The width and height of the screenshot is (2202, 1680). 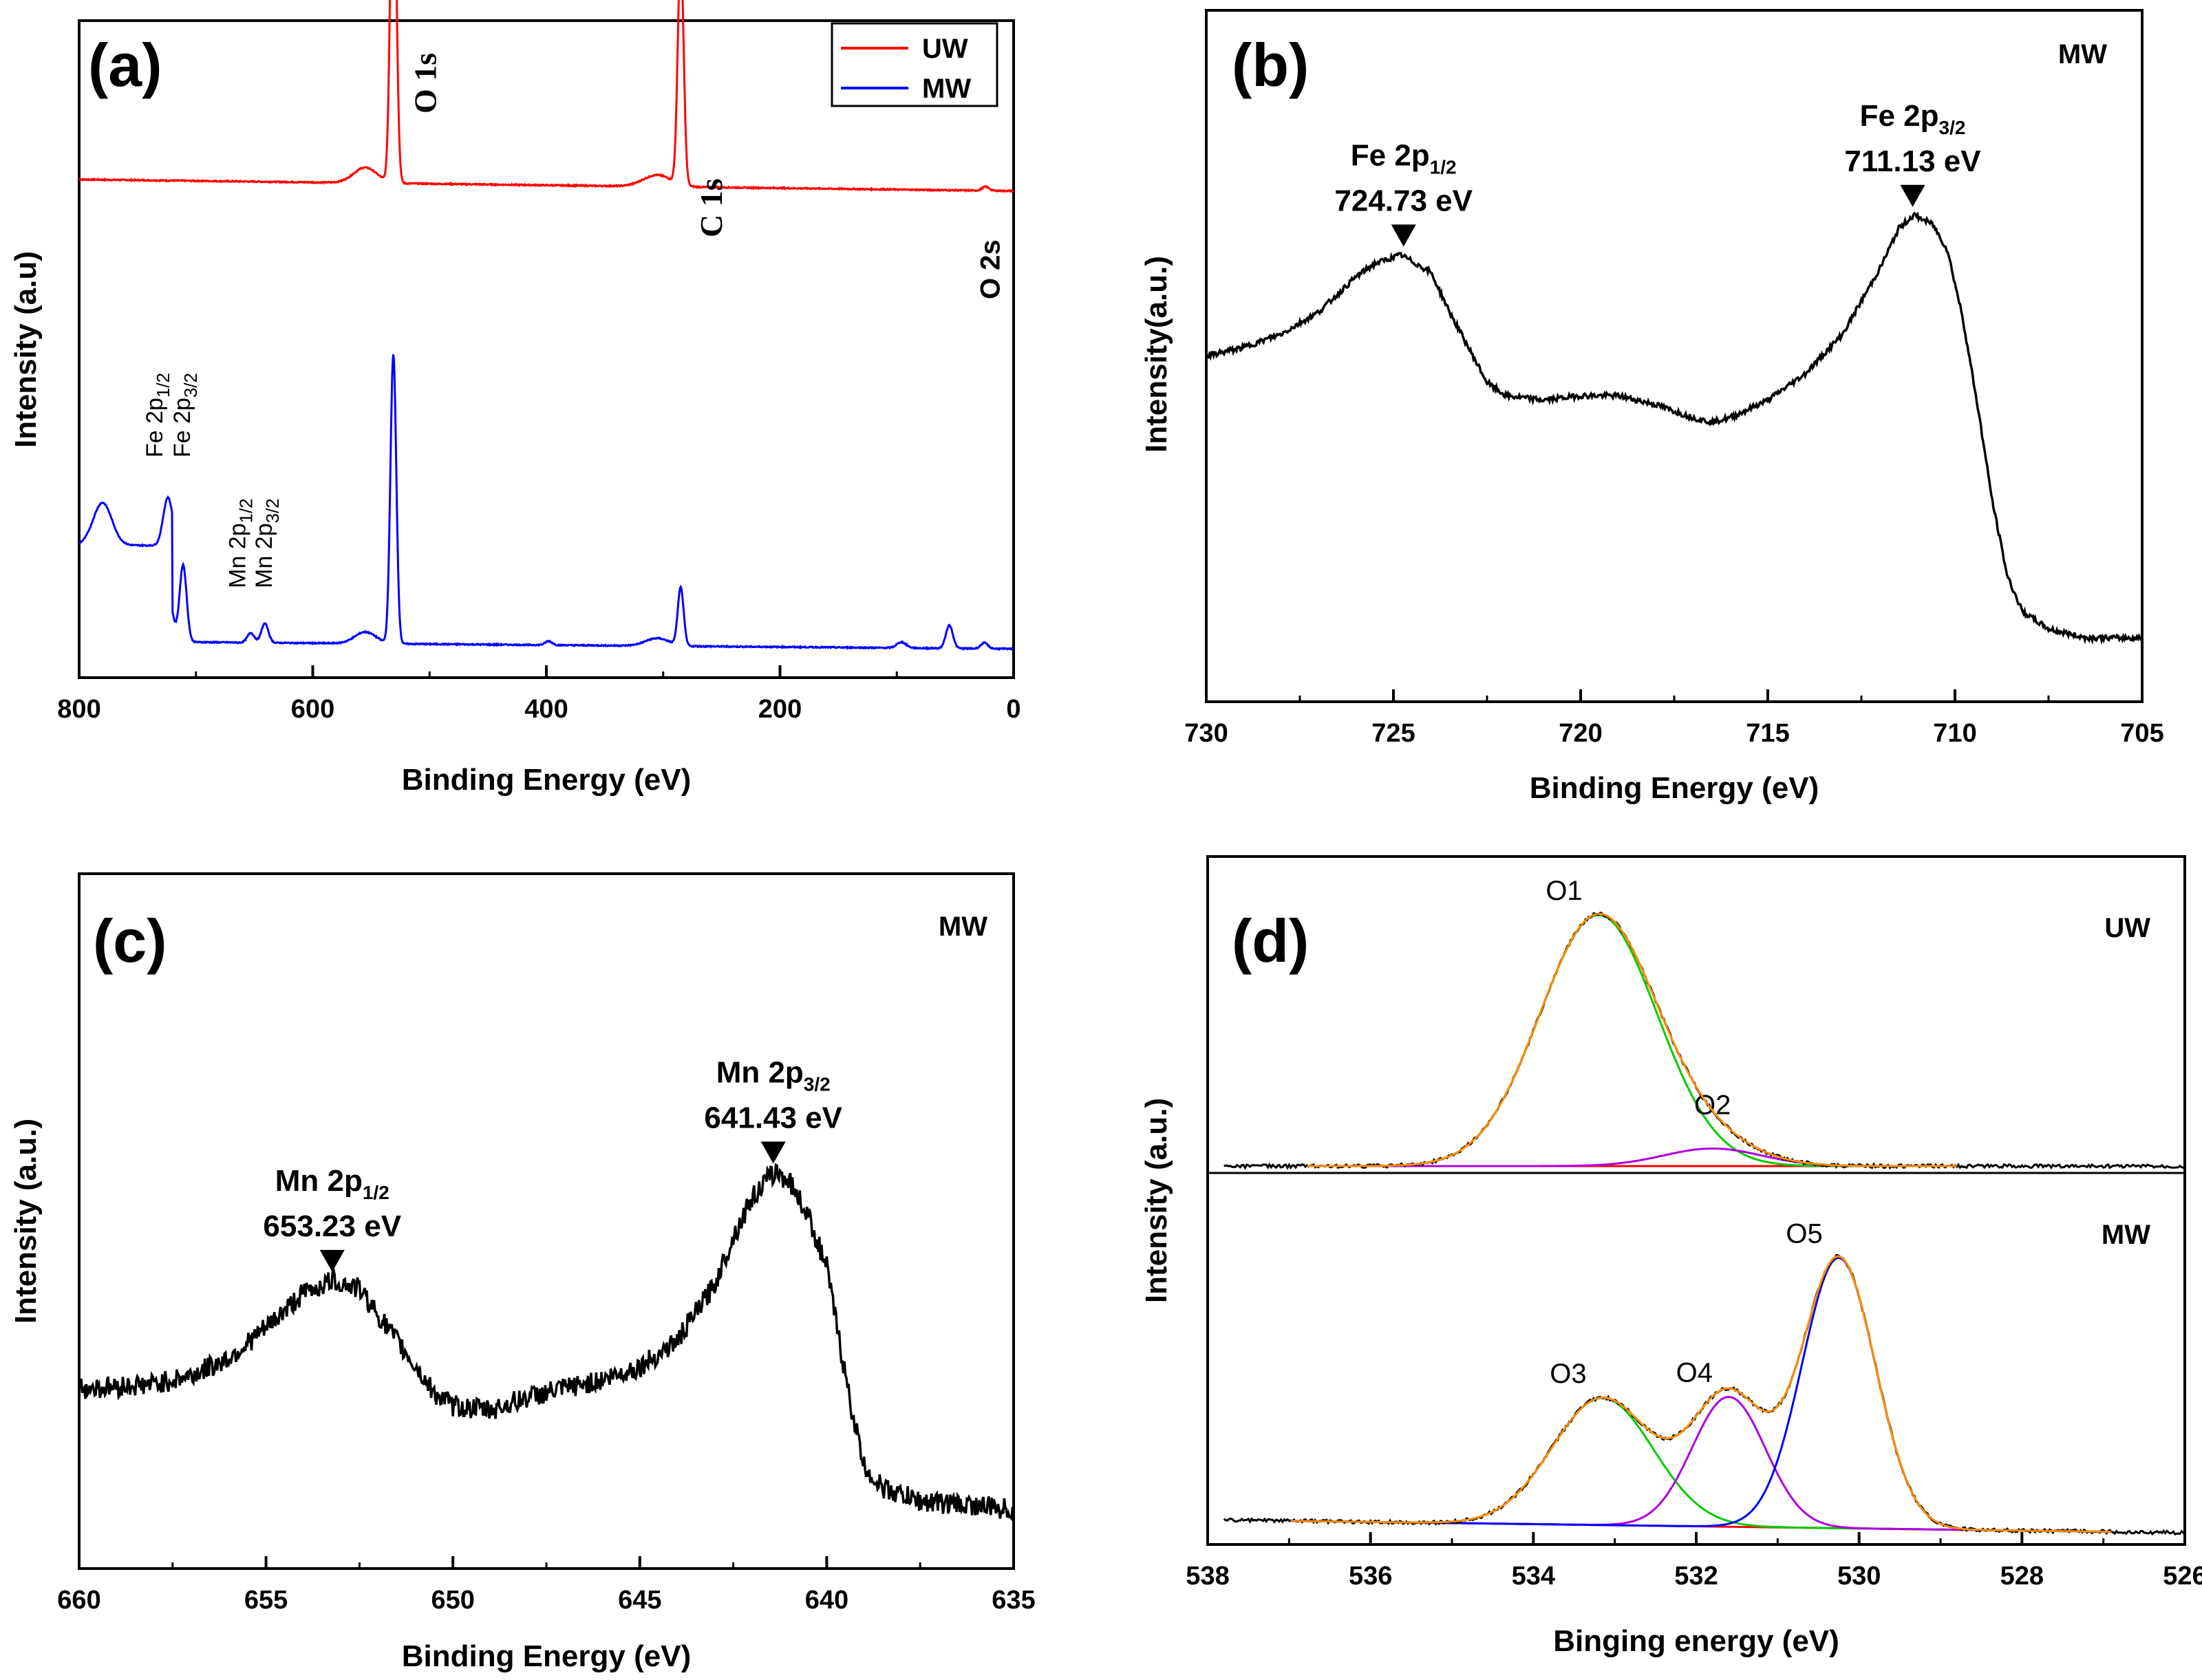 I want to click on component-label: O4, so click(x=1694, y=1373).